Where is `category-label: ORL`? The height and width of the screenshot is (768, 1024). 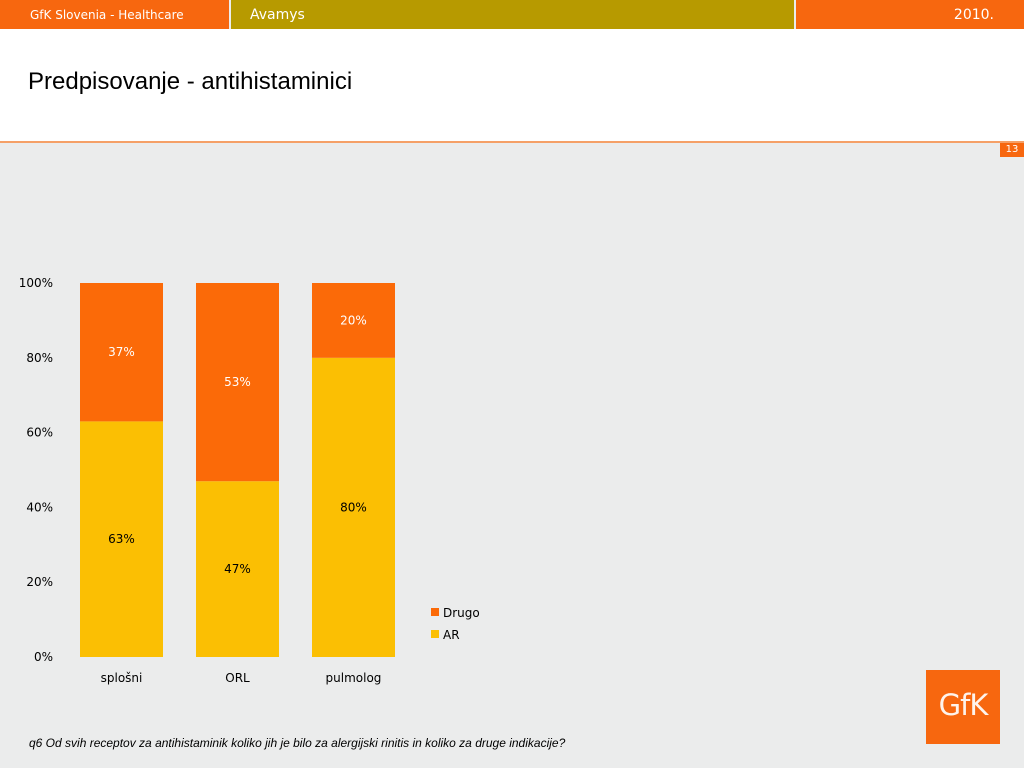
category-label: ORL is located at coordinates (237, 678).